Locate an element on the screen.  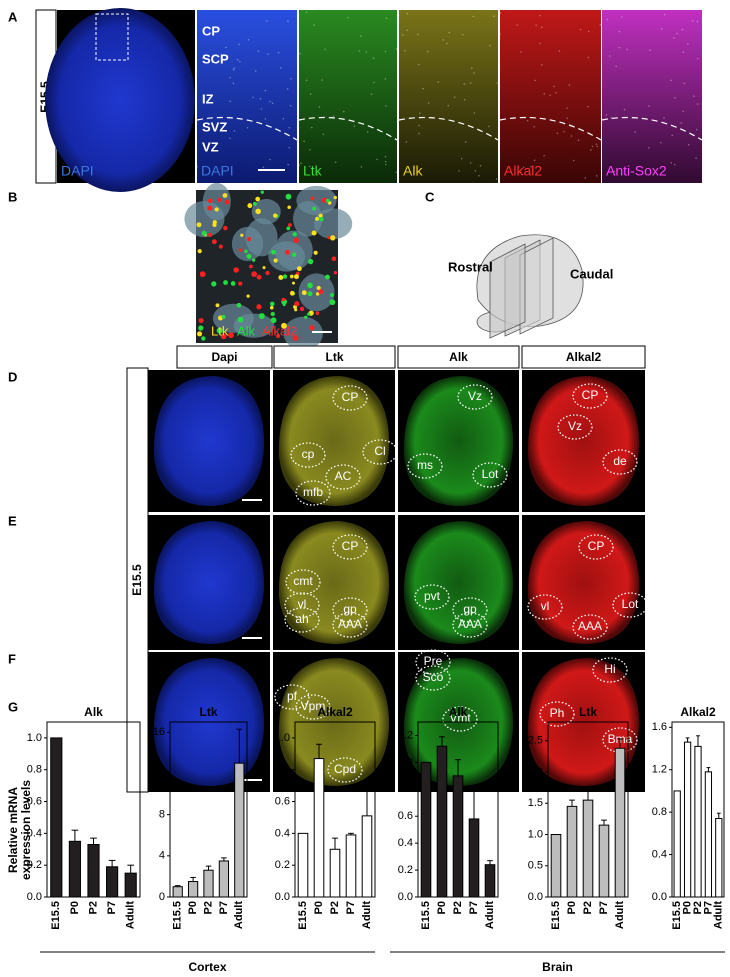
column-header: Alkal2 is located at coordinates (584, 357).